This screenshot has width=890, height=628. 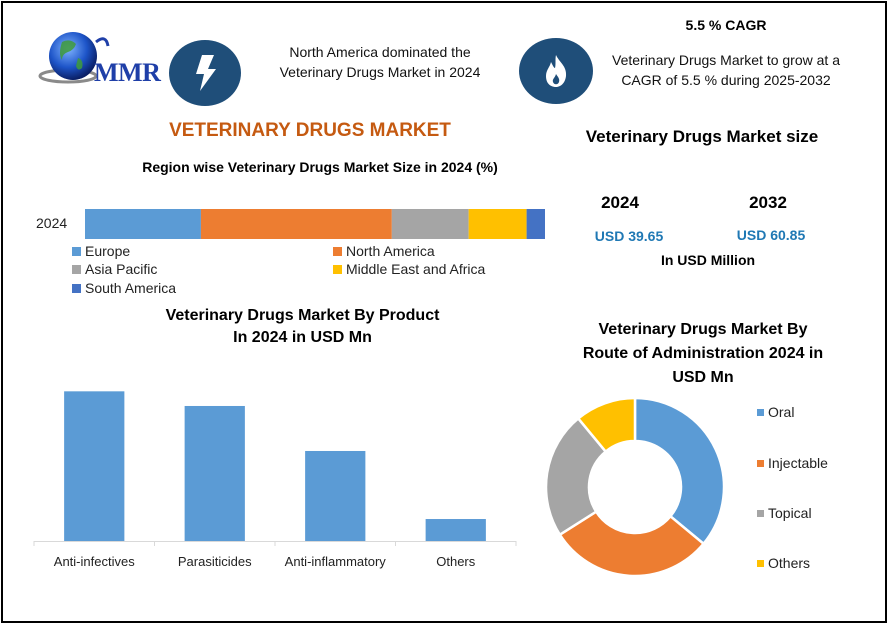 I want to click on cagr-title: 5.5 % CAGR, so click(x=726, y=25).